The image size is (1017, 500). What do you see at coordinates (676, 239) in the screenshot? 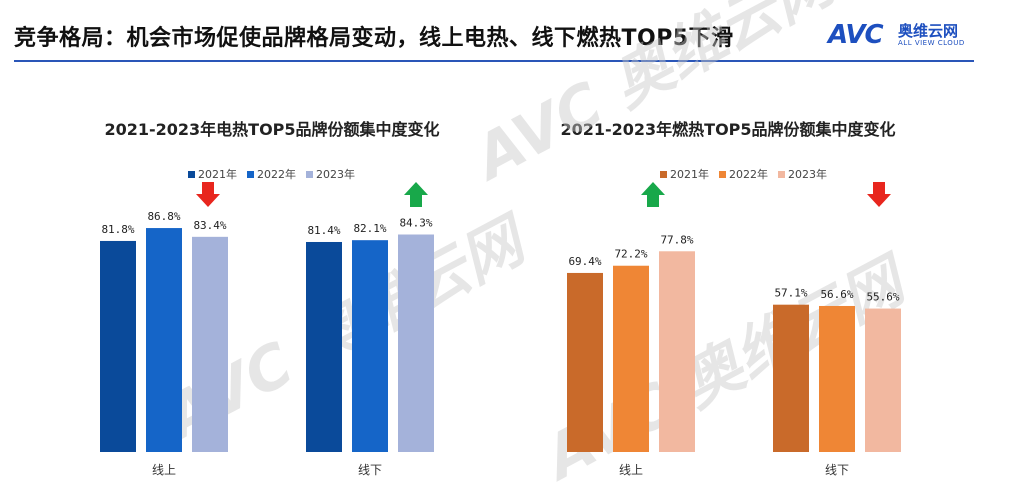
I see `data-label: 77.8%` at bounding box center [676, 239].